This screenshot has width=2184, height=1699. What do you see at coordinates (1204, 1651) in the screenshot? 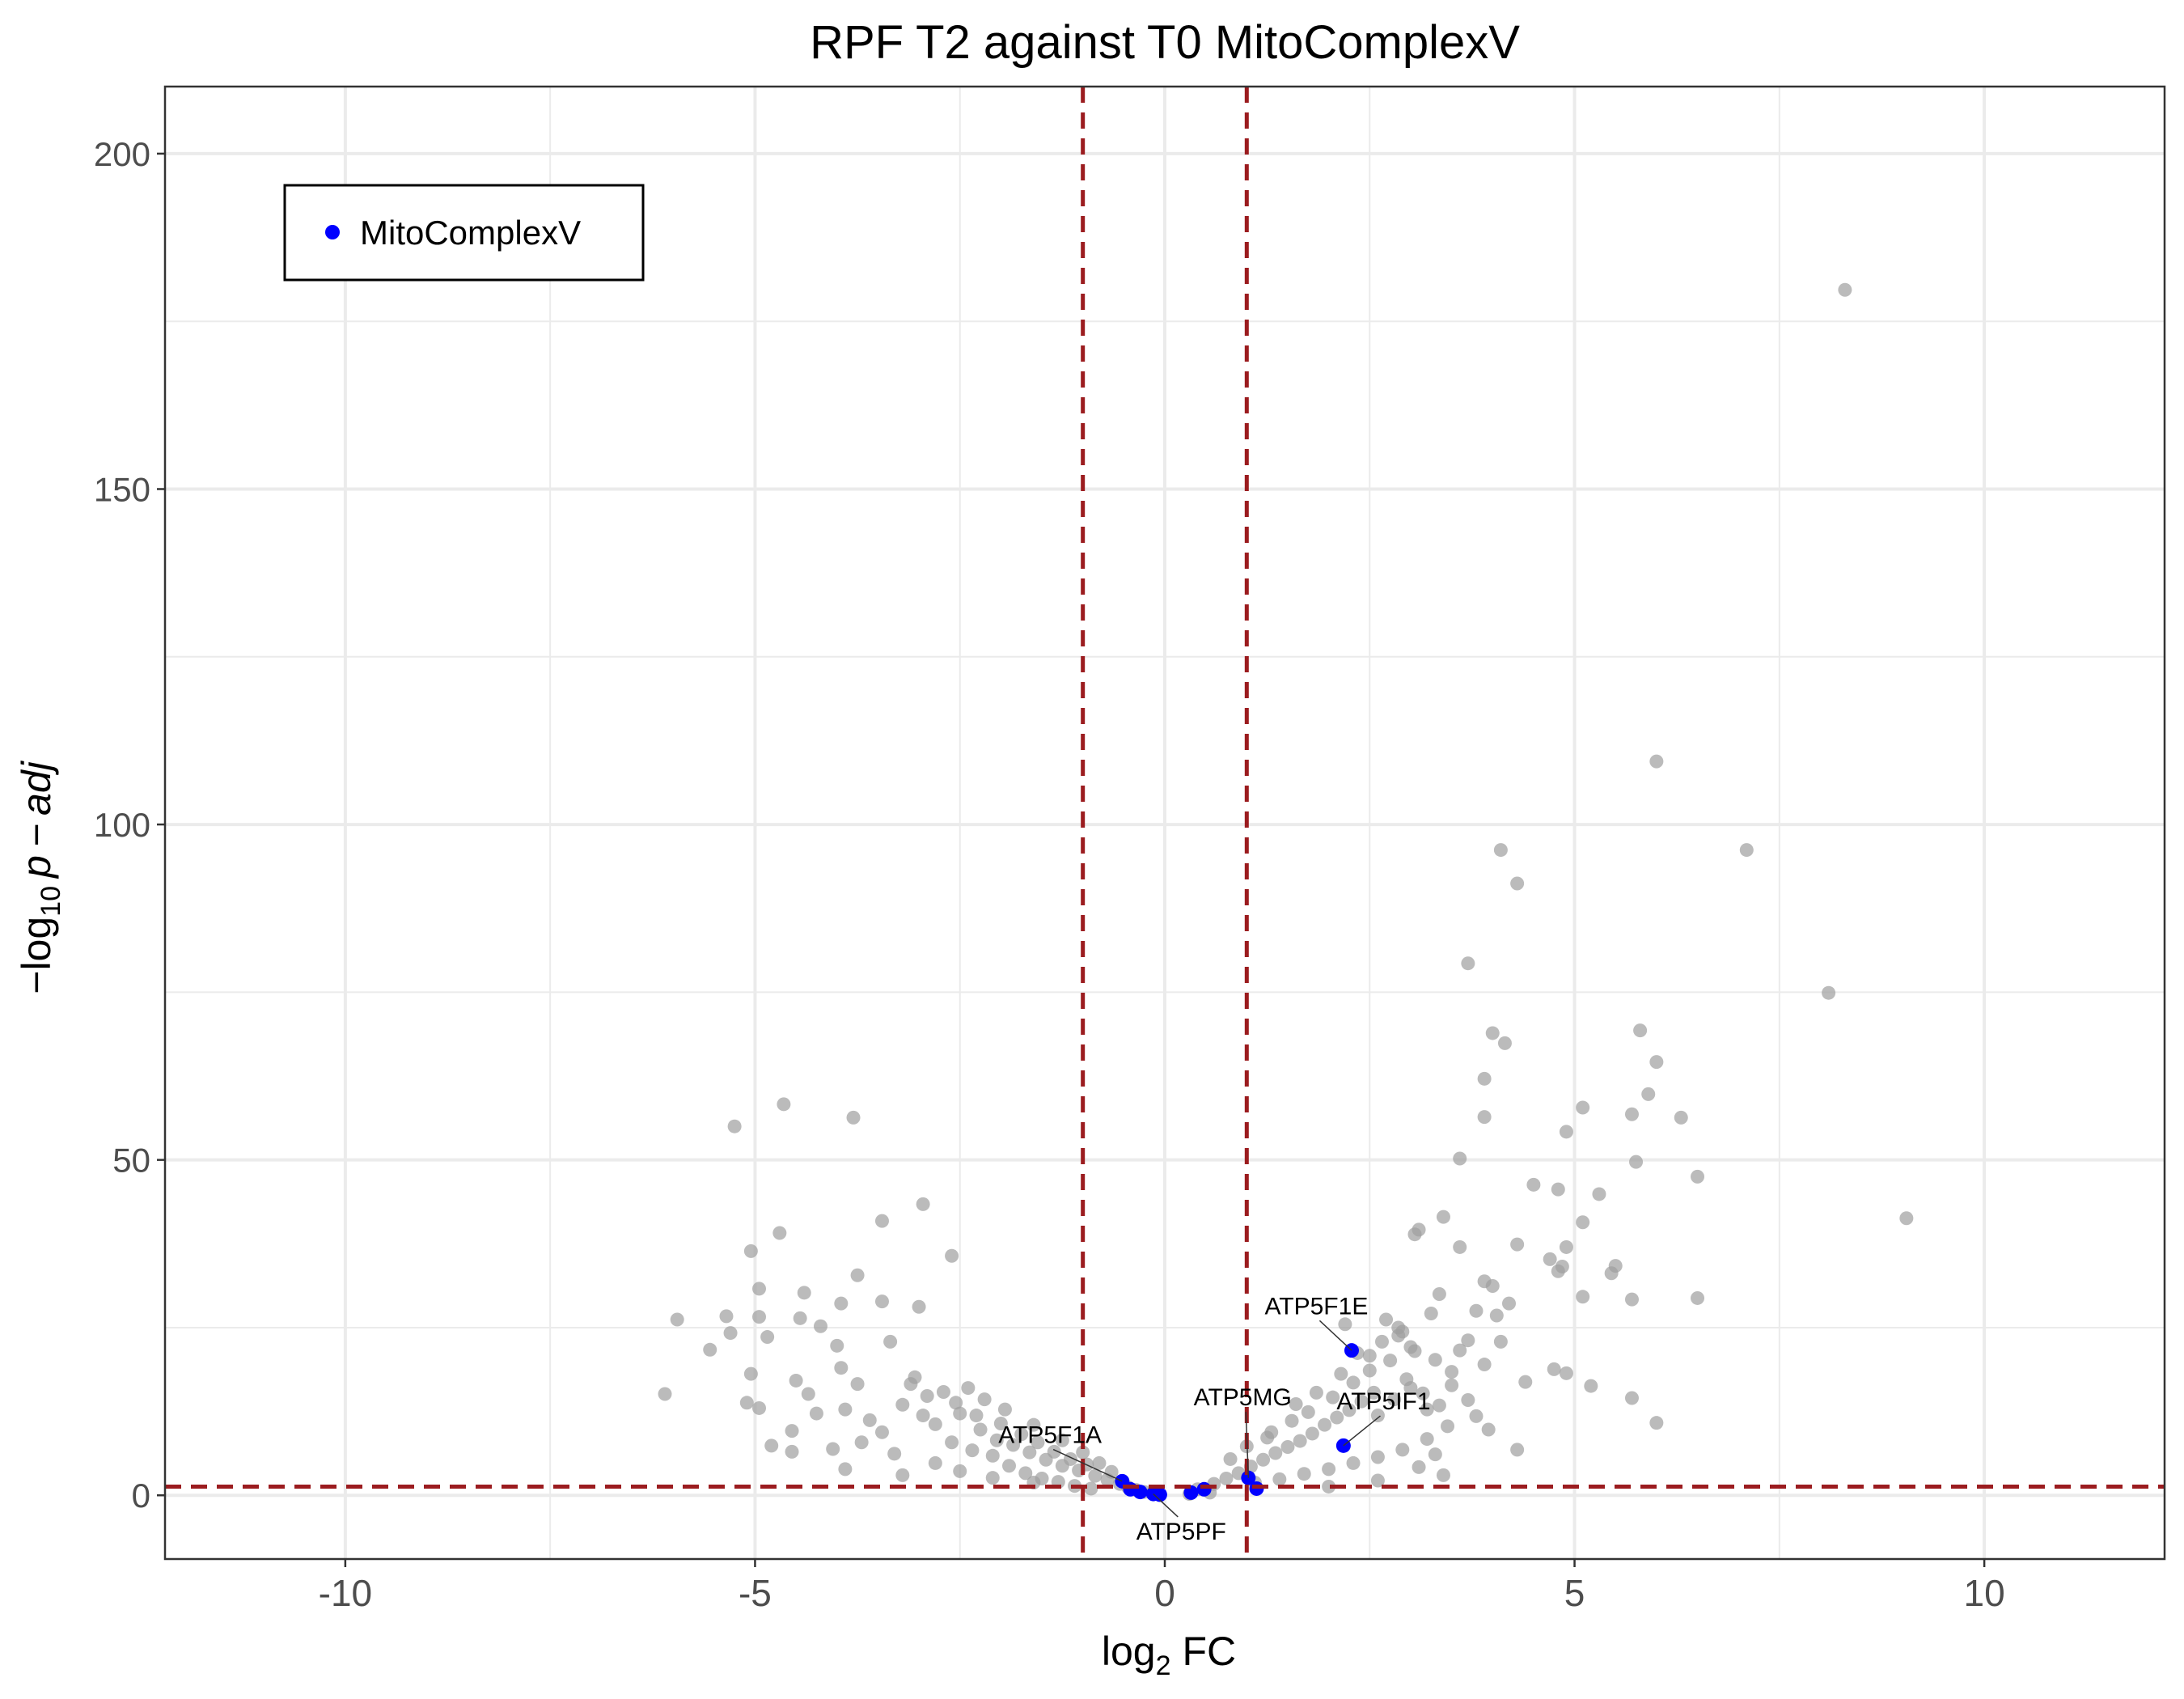
I see `x-axis-title-tail: FC` at bounding box center [1204, 1651].